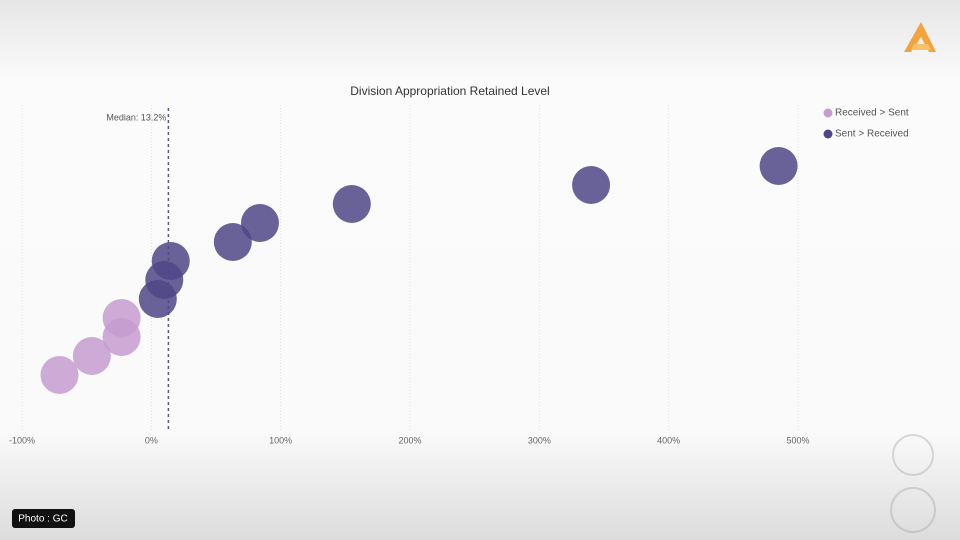  Describe the element at coordinates (280, 440) in the screenshot. I see `x-tick-label: 100%` at that location.